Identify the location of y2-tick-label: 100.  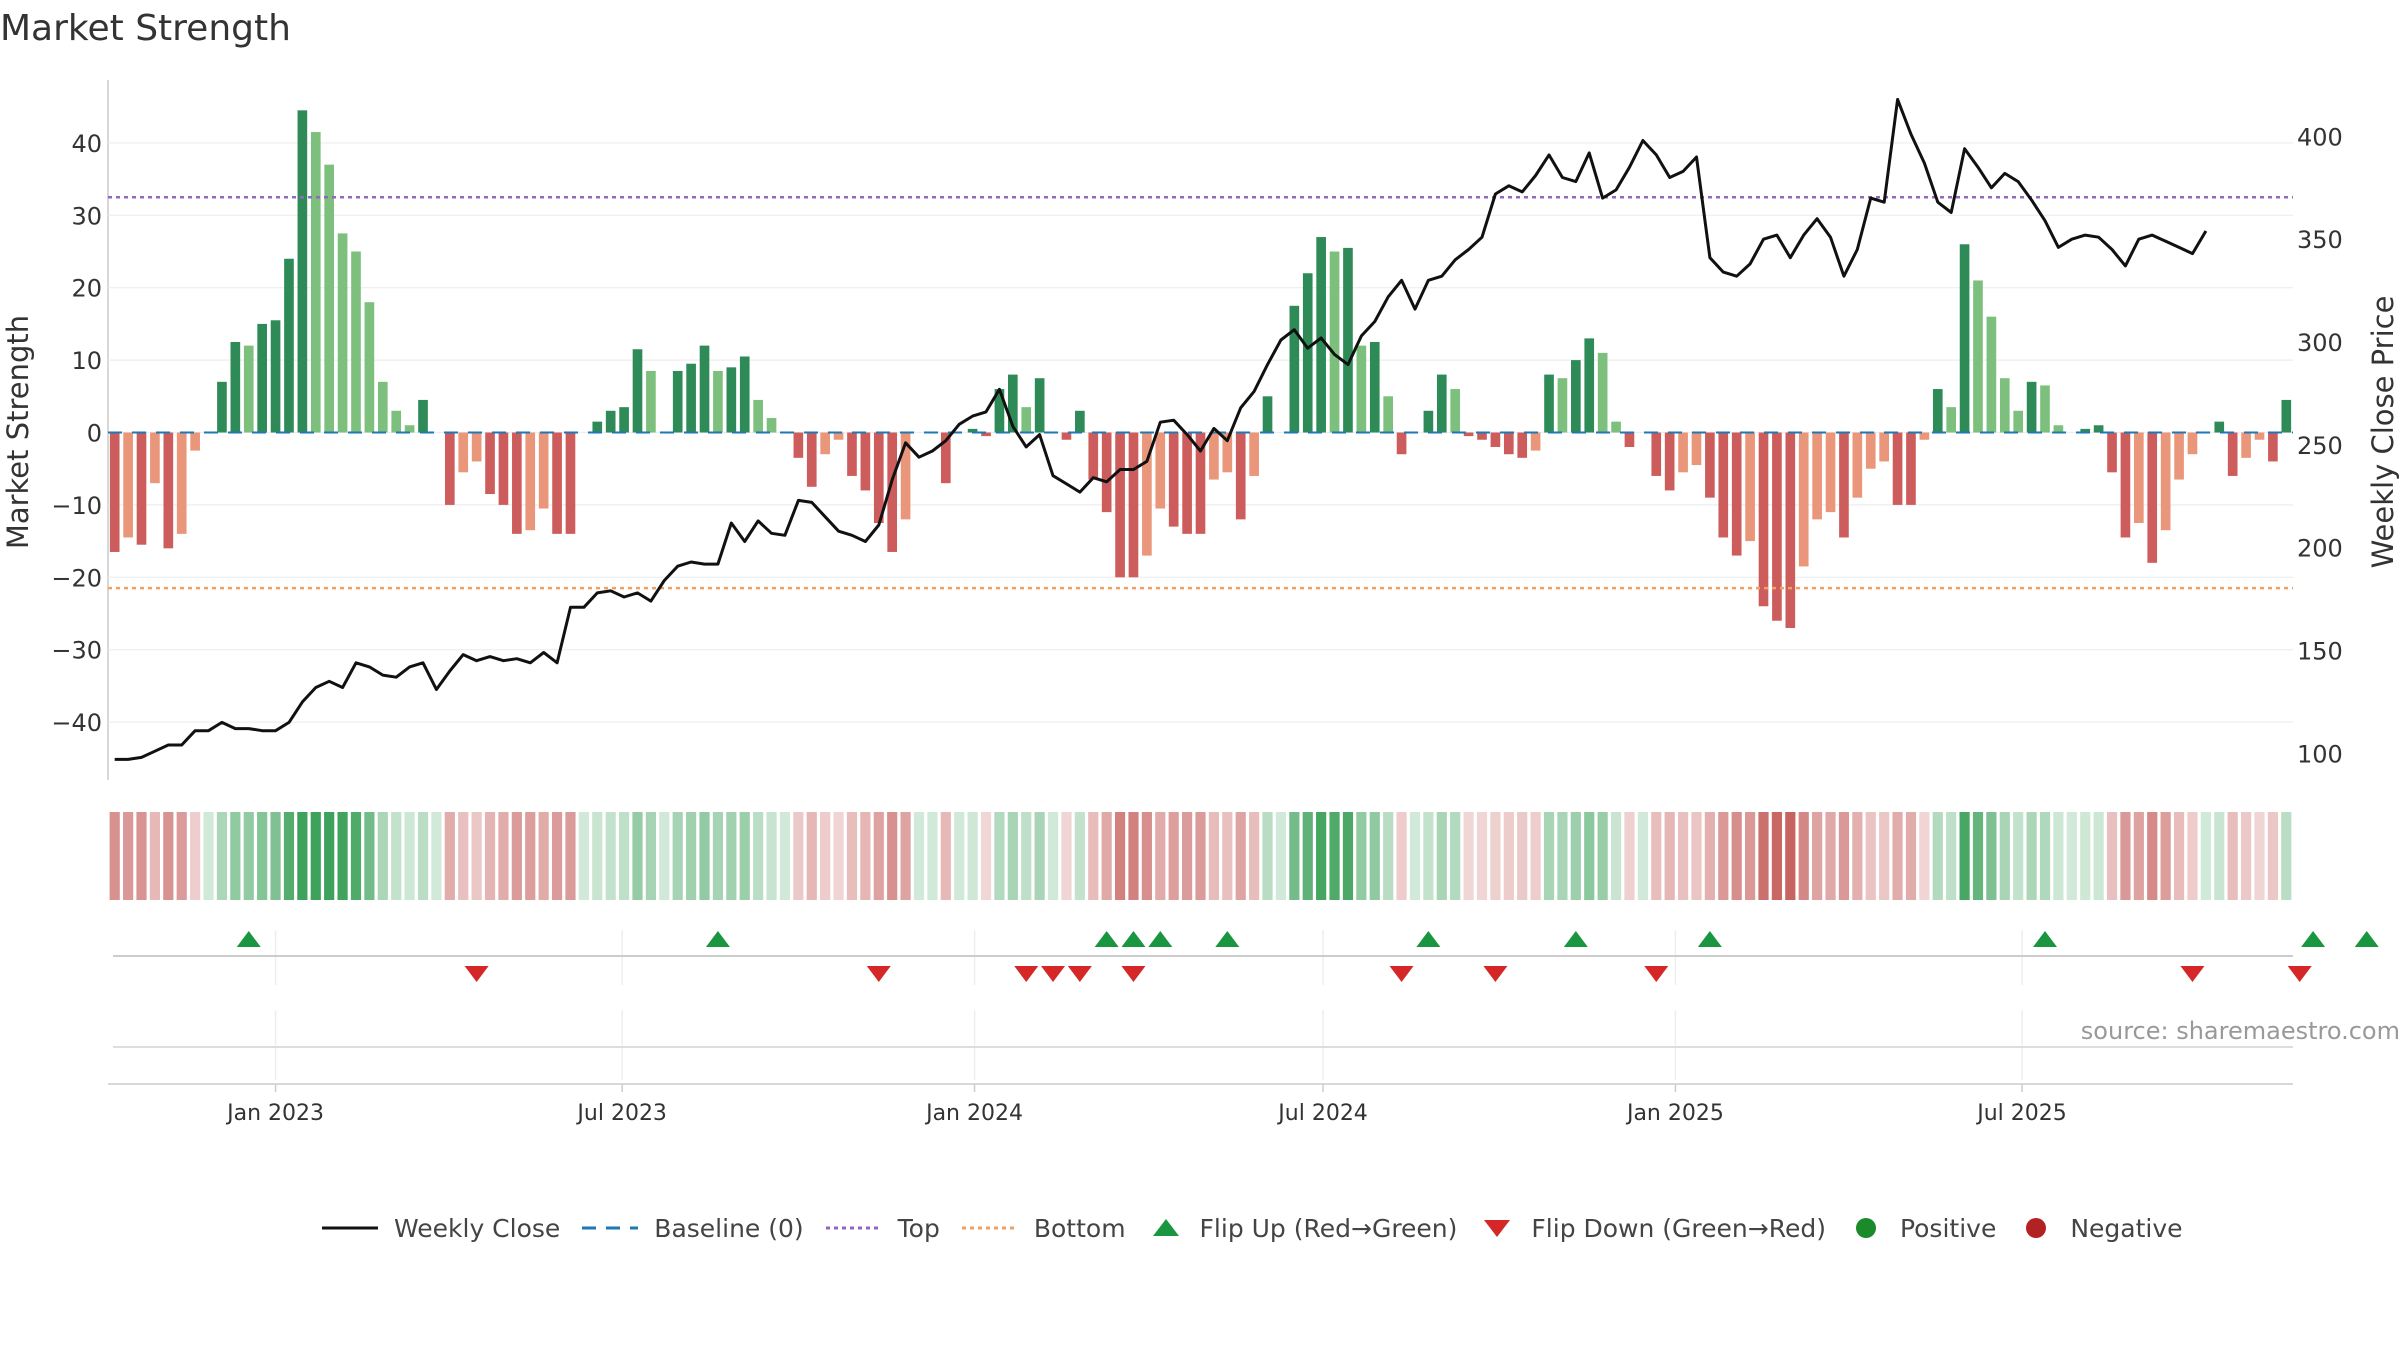
(2320, 754).